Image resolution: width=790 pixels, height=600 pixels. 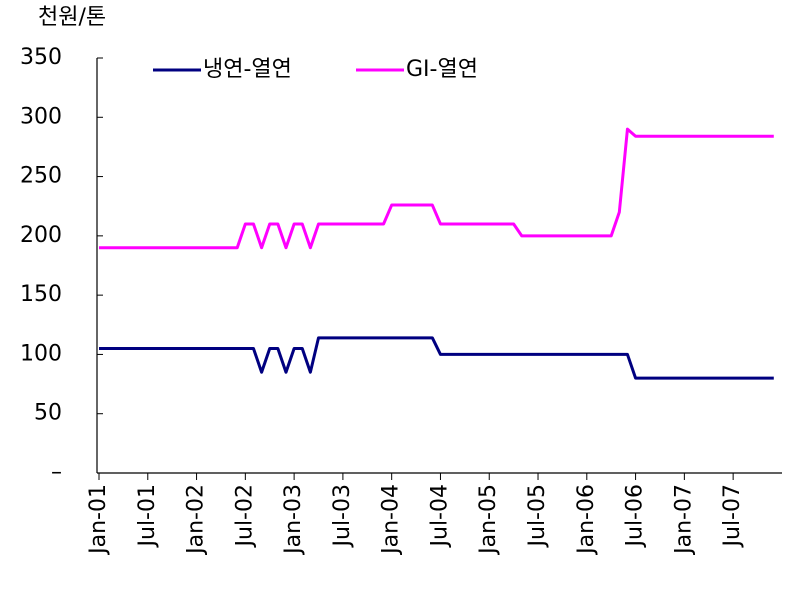 What do you see at coordinates (41, 294) in the screenshot?
I see `y-tick-label: 150` at bounding box center [41, 294].